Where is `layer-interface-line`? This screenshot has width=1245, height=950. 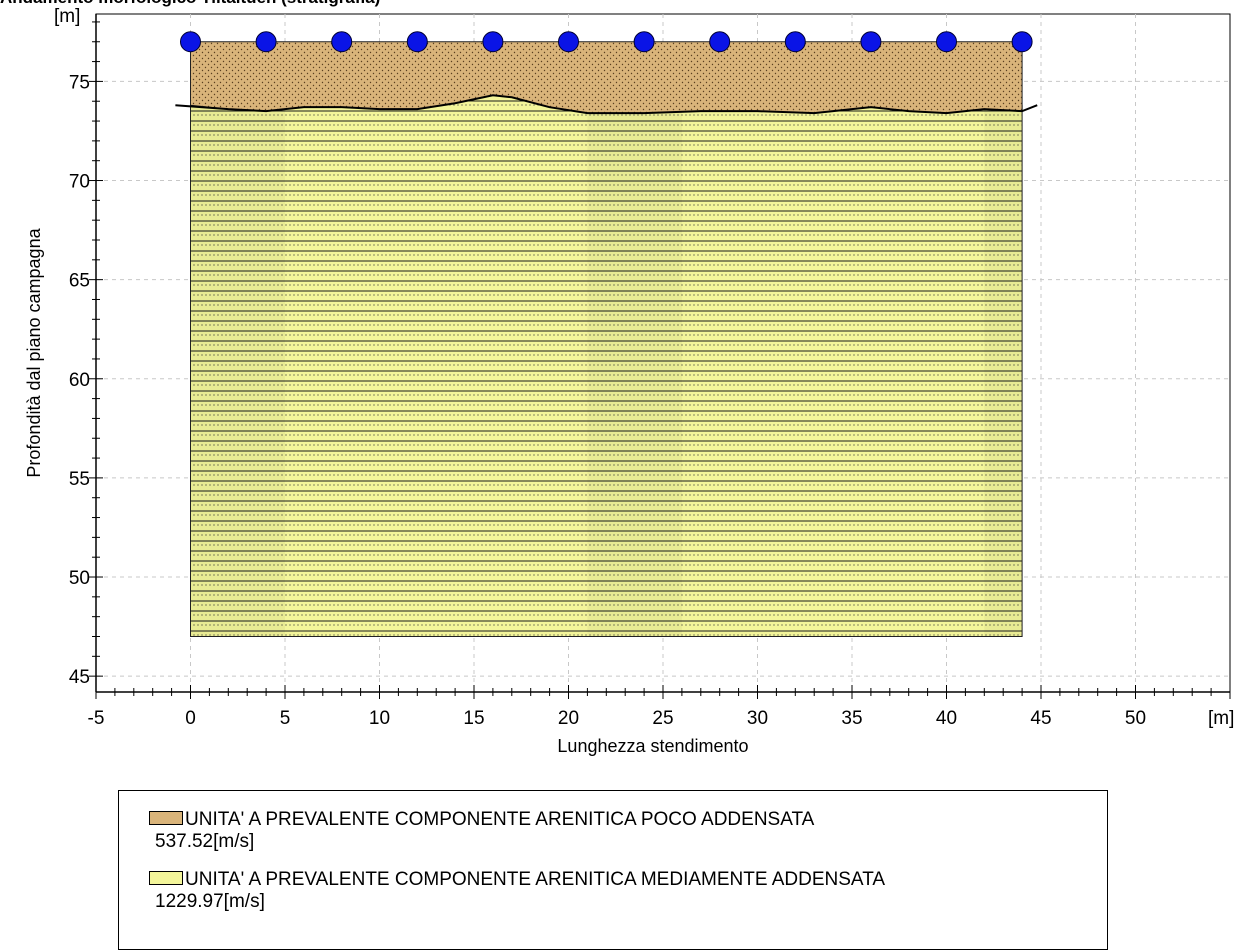 layer-interface-line is located at coordinates (606, 104).